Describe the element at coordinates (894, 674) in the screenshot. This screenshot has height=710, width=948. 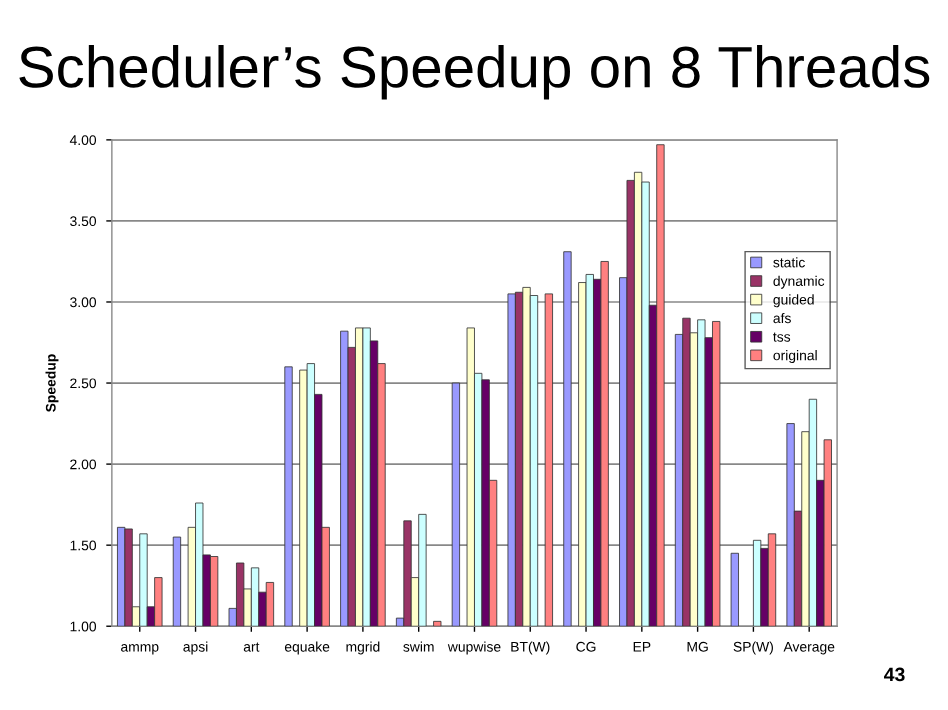
I see `text: 43` at that location.